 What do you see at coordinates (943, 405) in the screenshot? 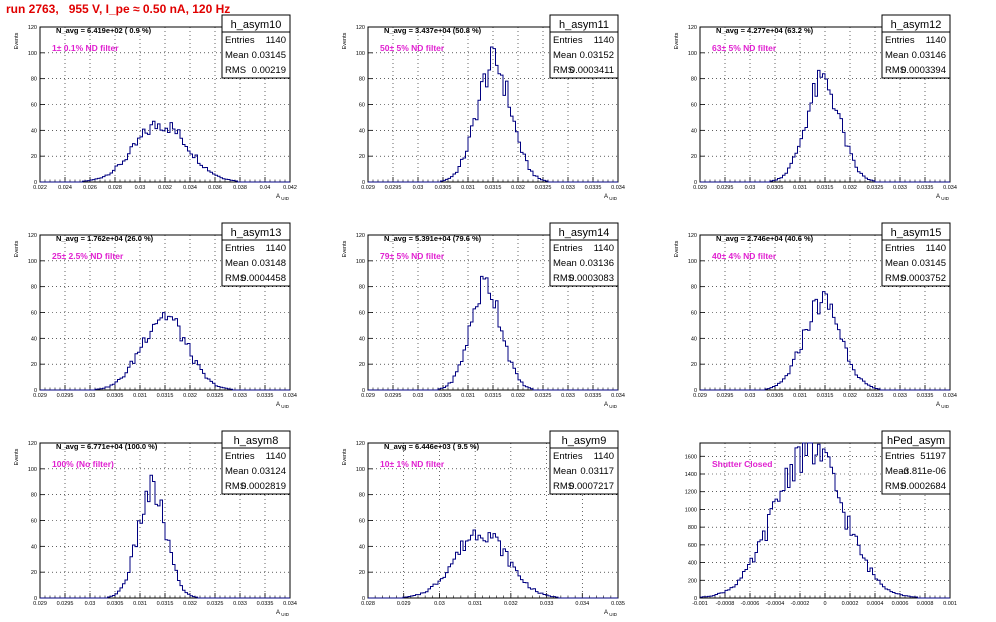
I see `x-axis-title: A UID` at bounding box center [943, 405].